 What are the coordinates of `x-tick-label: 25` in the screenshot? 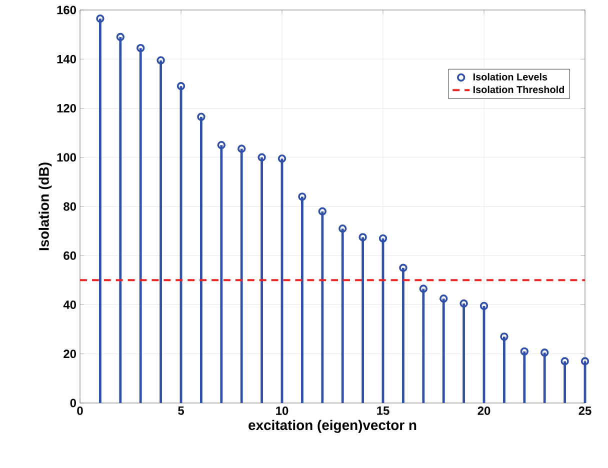 It's located at (585, 410).